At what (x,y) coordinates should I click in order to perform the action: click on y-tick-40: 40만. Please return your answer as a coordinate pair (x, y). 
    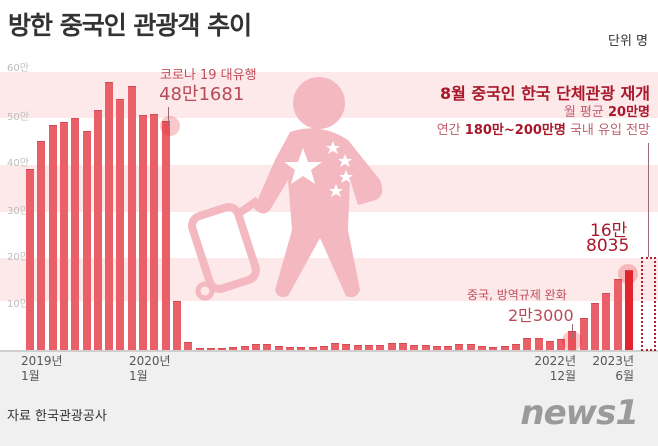
    Looking at the image, I should click on (18, 163).